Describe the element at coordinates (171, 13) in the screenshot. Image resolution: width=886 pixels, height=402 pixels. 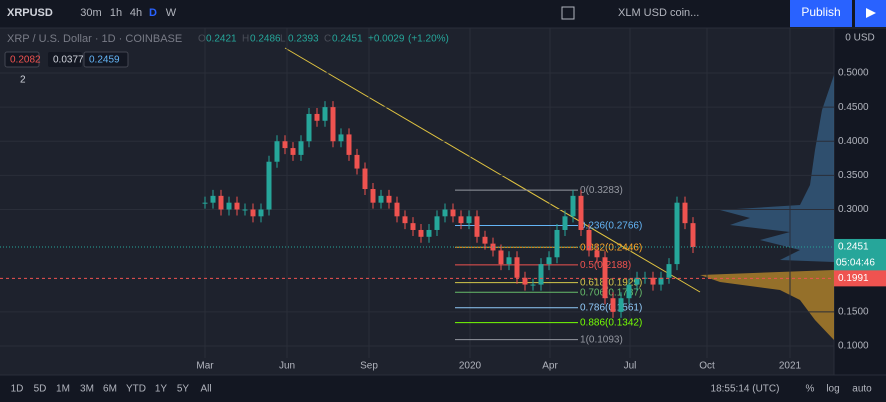
I see `interval: W` at that location.